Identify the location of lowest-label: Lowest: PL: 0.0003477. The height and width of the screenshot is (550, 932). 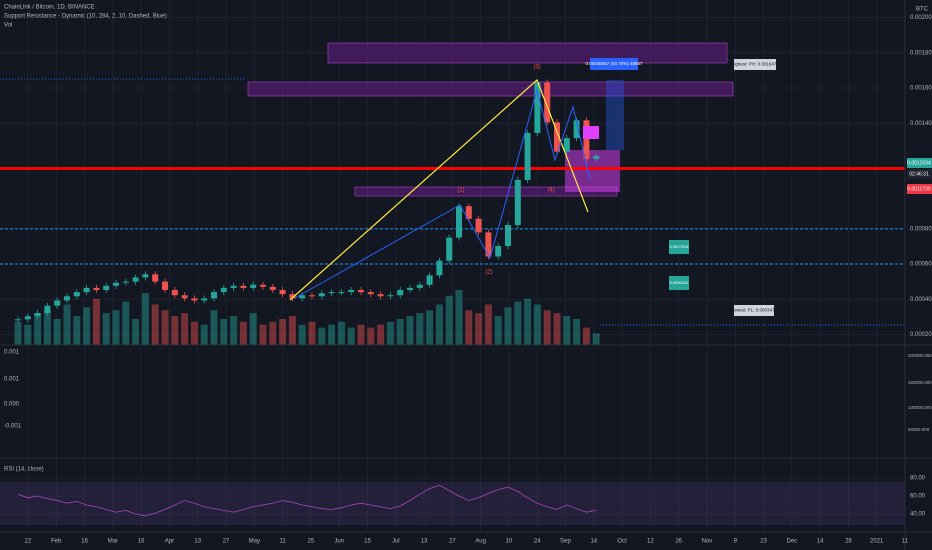
(754, 310).